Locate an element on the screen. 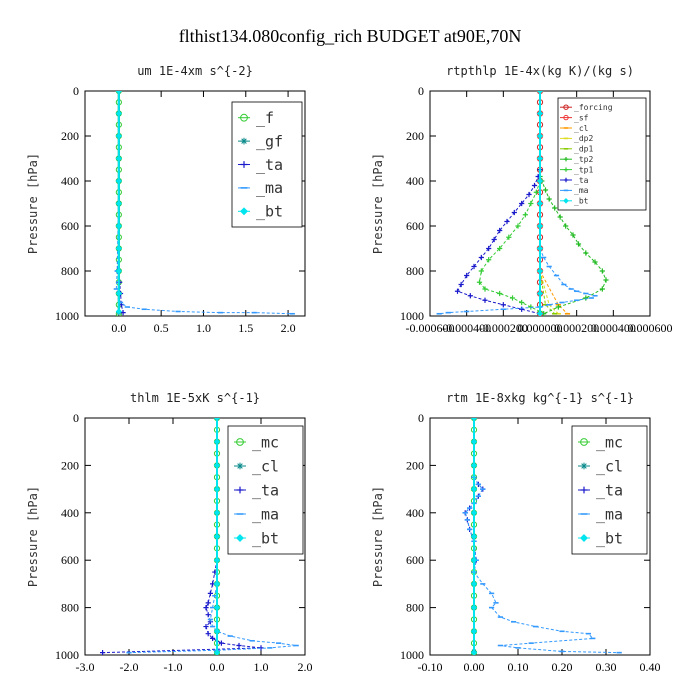 The width and height of the screenshot is (700, 700). legend-label: _ma is located at coordinates (265, 514).